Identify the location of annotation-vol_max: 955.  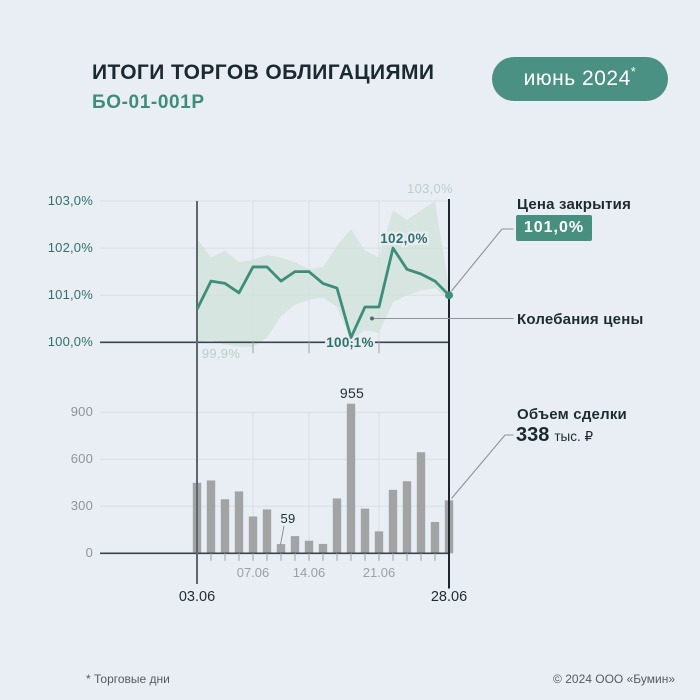
(352, 393).